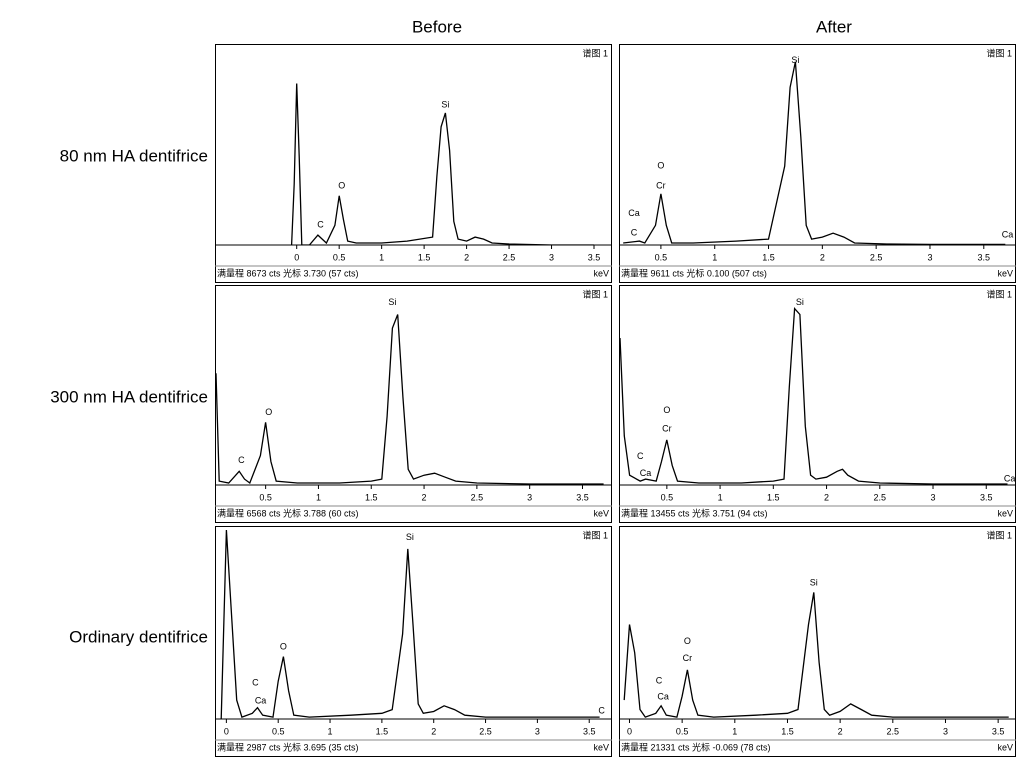 The image size is (1016, 758). Describe the element at coordinates (694, 272) in the screenshot. I see `status-bar: 满量程 9611 cts 光标 0.100 (507 cts)` at that location.